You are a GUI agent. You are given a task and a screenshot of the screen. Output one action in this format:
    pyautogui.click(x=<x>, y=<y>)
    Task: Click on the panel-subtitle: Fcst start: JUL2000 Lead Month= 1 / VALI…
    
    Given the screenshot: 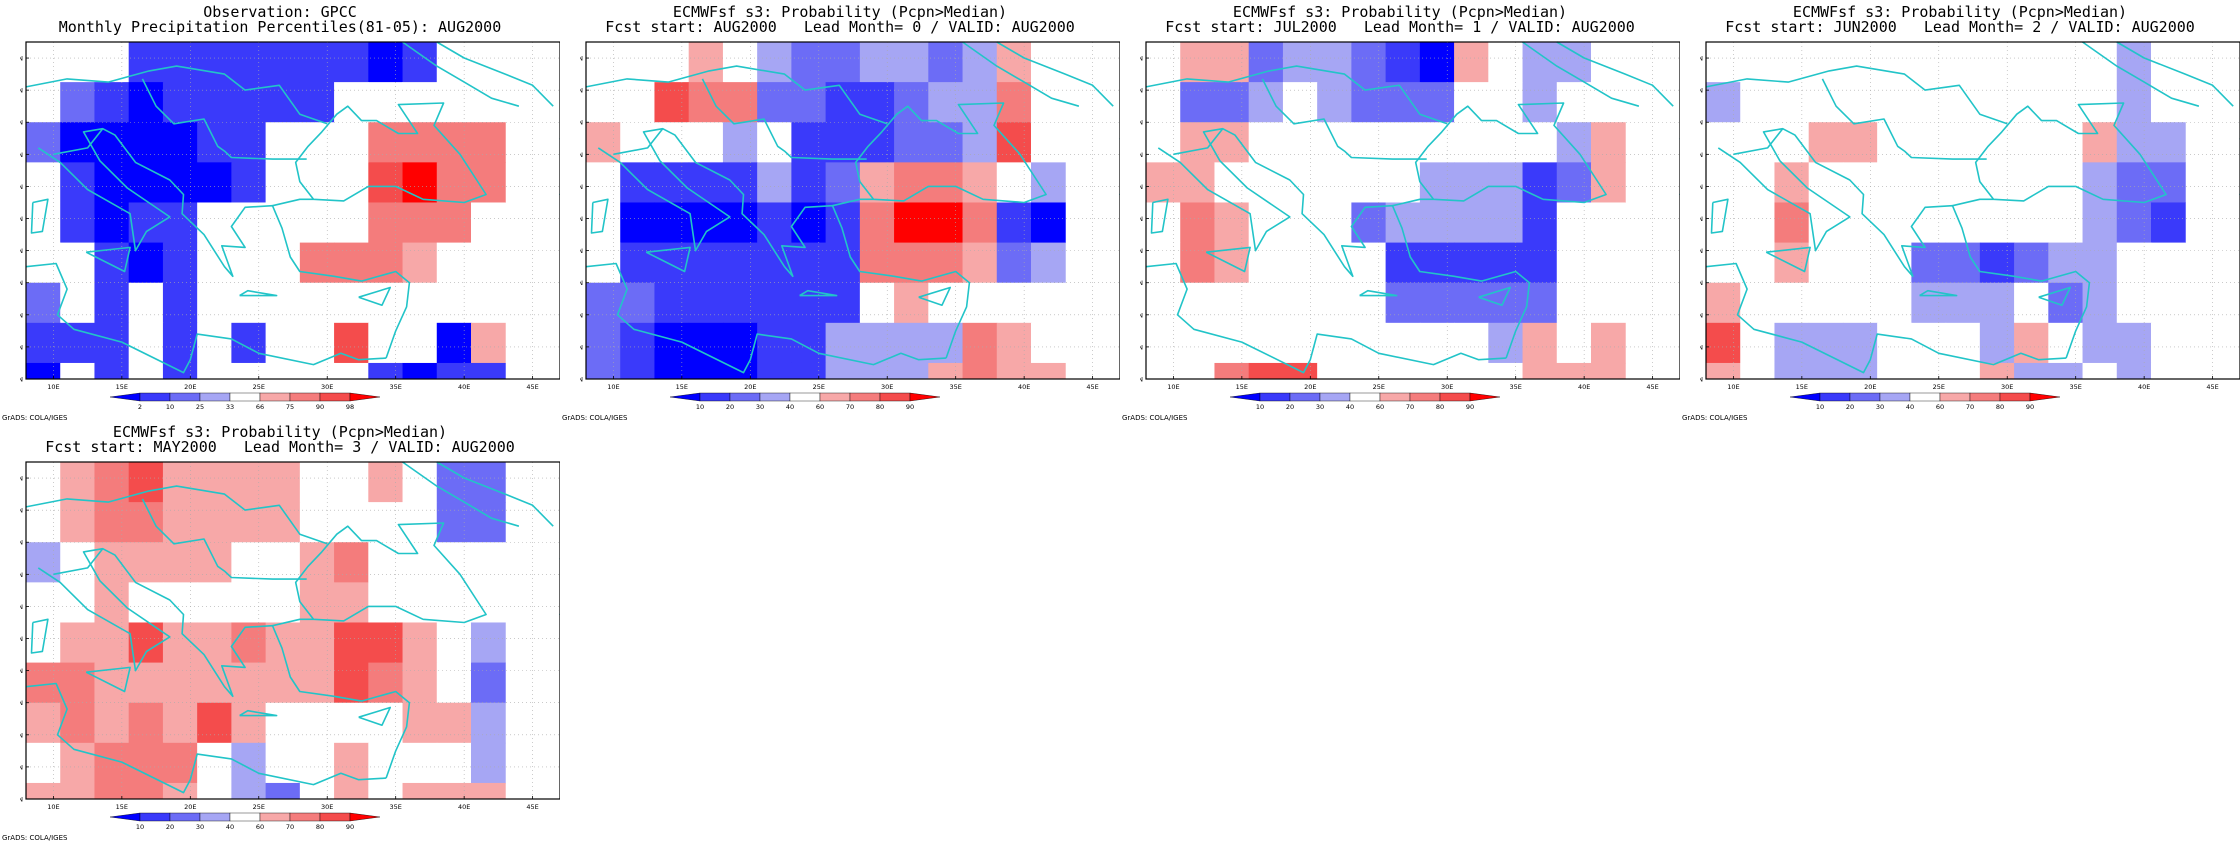 What is the action you would take?
    pyautogui.click(x=1400, y=27)
    